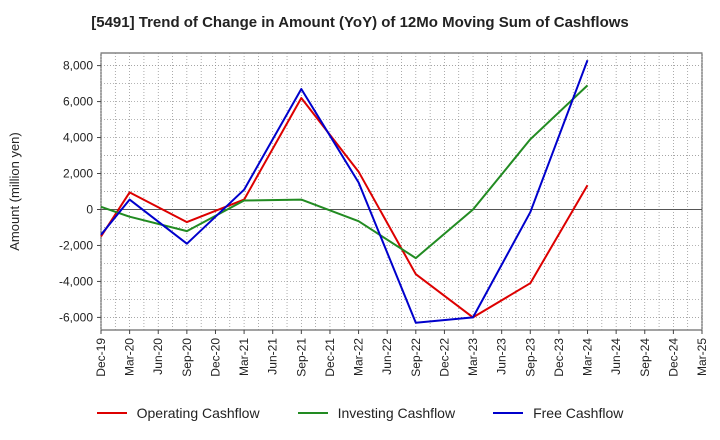 This screenshot has height=440, width=720. I want to click on legend-label-operating: Operating Cashflow, so click(198, 413).